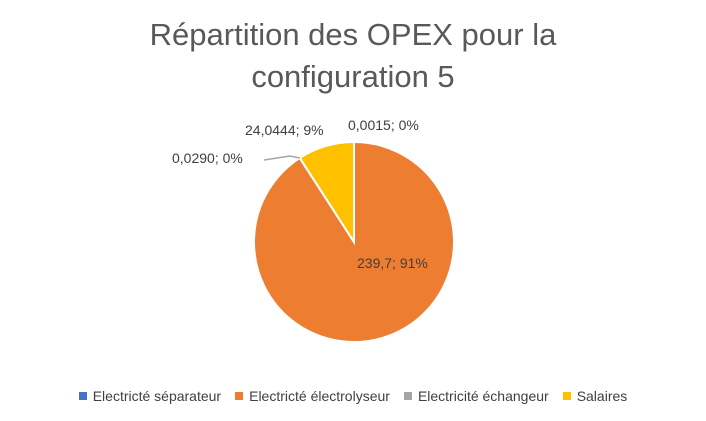 The height and width of the screenshot is (421, 706). Describe the element at coordinates (407, 396) in the screenshot. I see `legend-swatch-echangeur` at that location.